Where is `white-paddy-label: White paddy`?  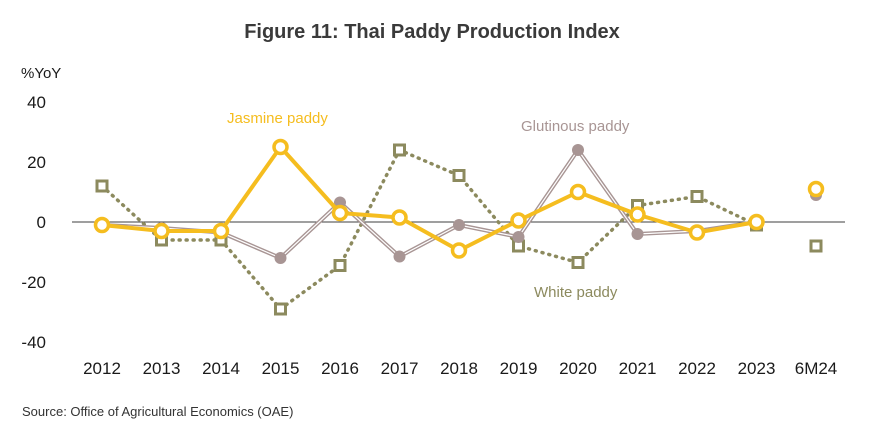 white-paddy-label: White paddy is located at coordinates (576, 292).